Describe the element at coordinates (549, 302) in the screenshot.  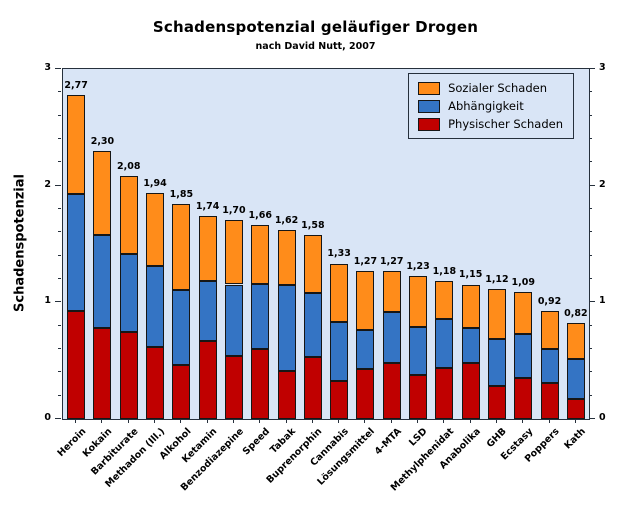
I see `bar-value-label: 0,92` at that location.